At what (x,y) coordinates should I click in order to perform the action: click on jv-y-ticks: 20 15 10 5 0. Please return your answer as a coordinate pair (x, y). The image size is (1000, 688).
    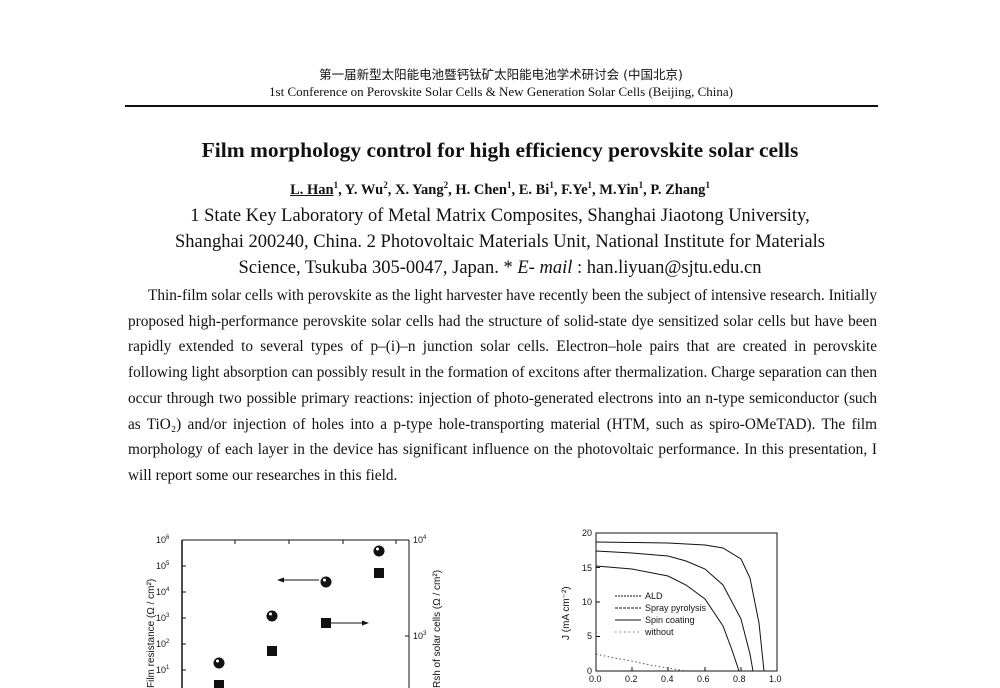
    Looking at the image, I should click on (591, 602).